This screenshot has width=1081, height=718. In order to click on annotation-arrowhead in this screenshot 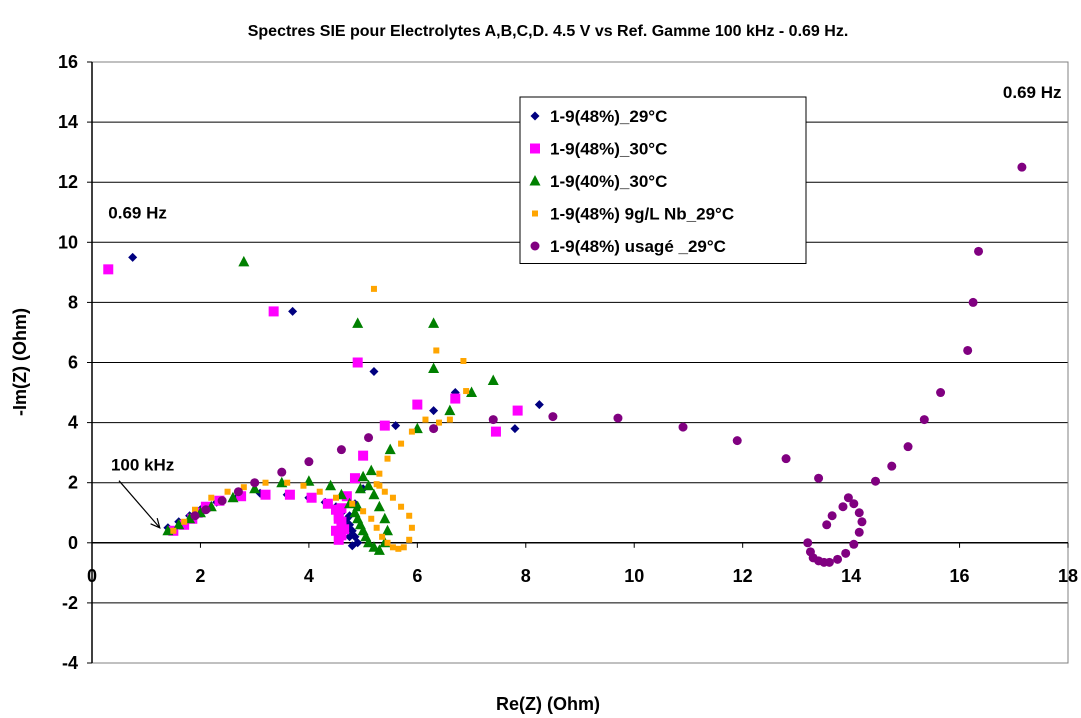, I will do `click(155, 523)`.